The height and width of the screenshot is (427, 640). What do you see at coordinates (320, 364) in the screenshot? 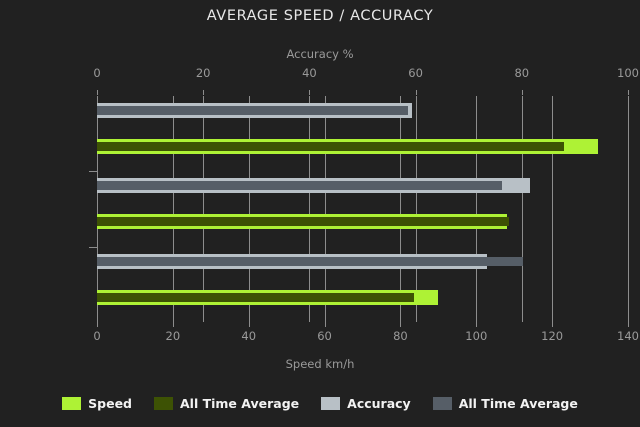
I see `bottom-axis-label: Speed km/h` at bounding box center [320, 364].